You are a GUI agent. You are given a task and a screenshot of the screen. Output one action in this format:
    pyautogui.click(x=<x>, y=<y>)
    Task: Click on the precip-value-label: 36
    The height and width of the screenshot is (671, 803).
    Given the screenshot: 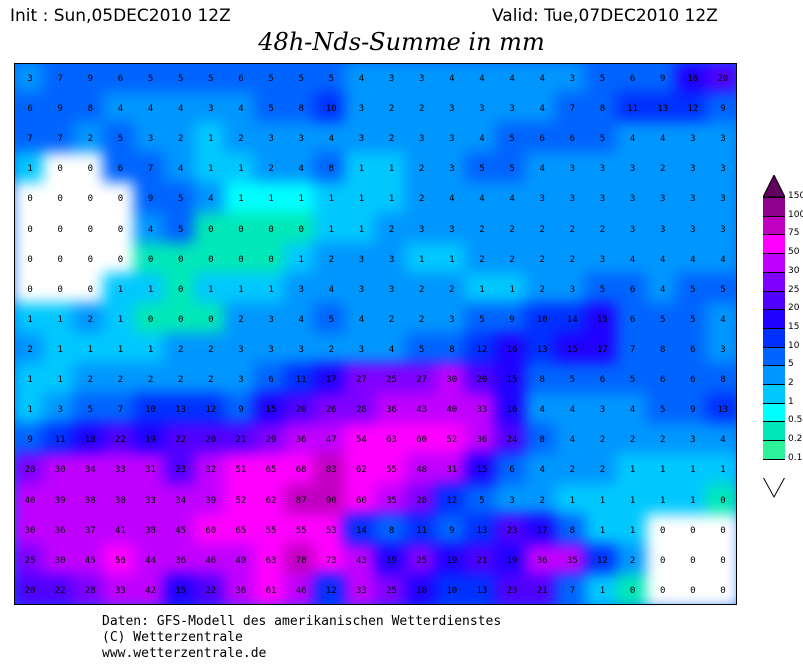 What is the action you would take?
    pyautogui.click(x=301, y=440)
    